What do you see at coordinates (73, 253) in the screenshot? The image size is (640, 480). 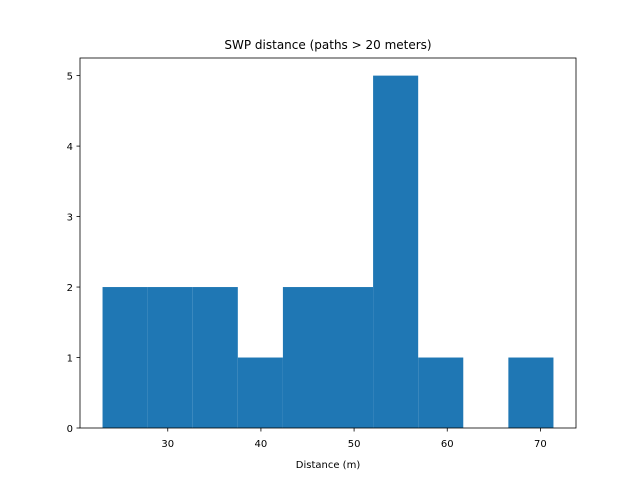 I see `y-axis-ticks: 0 1 2 3 4 5` at bounding box center [73, 253].